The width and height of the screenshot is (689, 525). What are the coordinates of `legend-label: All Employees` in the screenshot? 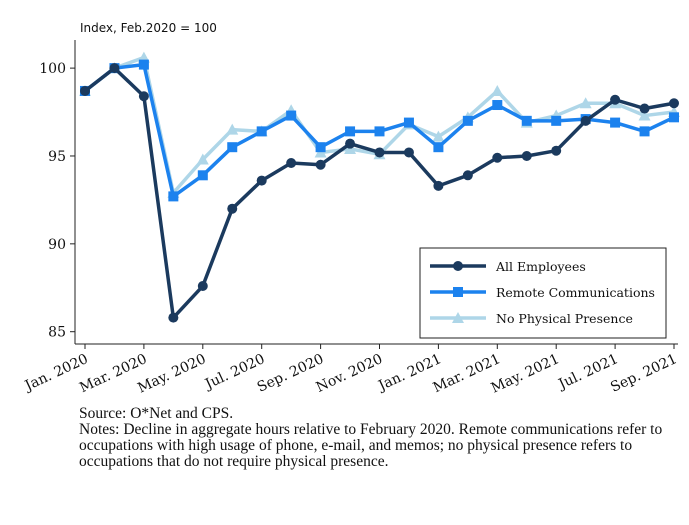 It's located at (540, 266).